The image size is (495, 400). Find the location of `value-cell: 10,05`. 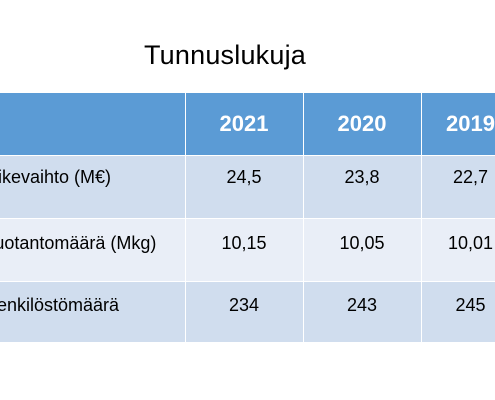

value-cell: 10,05 is located at coordinates (362, 250).